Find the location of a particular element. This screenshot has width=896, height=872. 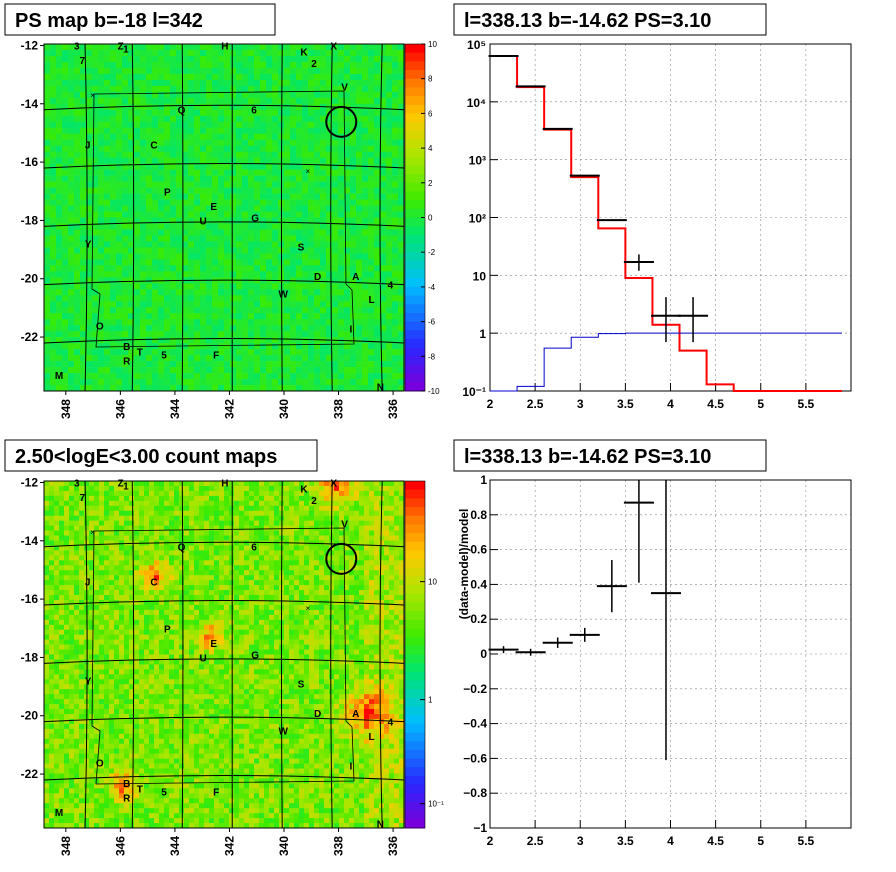

y-tick-label: -20 is located at coordinates (30, 279).